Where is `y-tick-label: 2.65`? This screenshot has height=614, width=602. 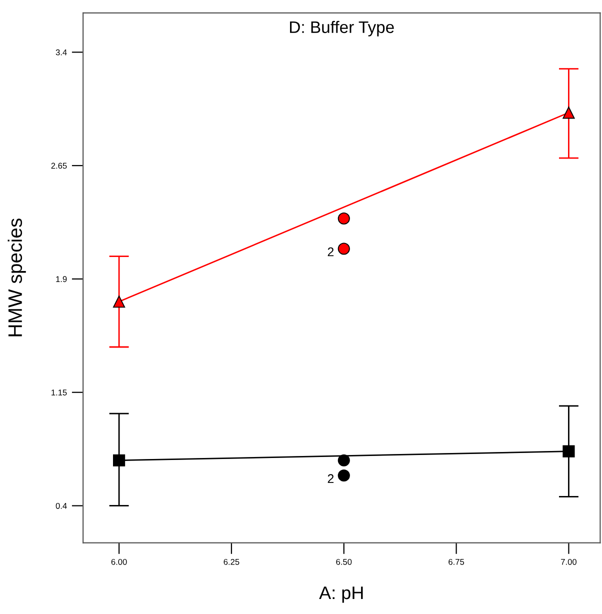
y-tick-label: 2.65 is located at coordinates (59, 165).